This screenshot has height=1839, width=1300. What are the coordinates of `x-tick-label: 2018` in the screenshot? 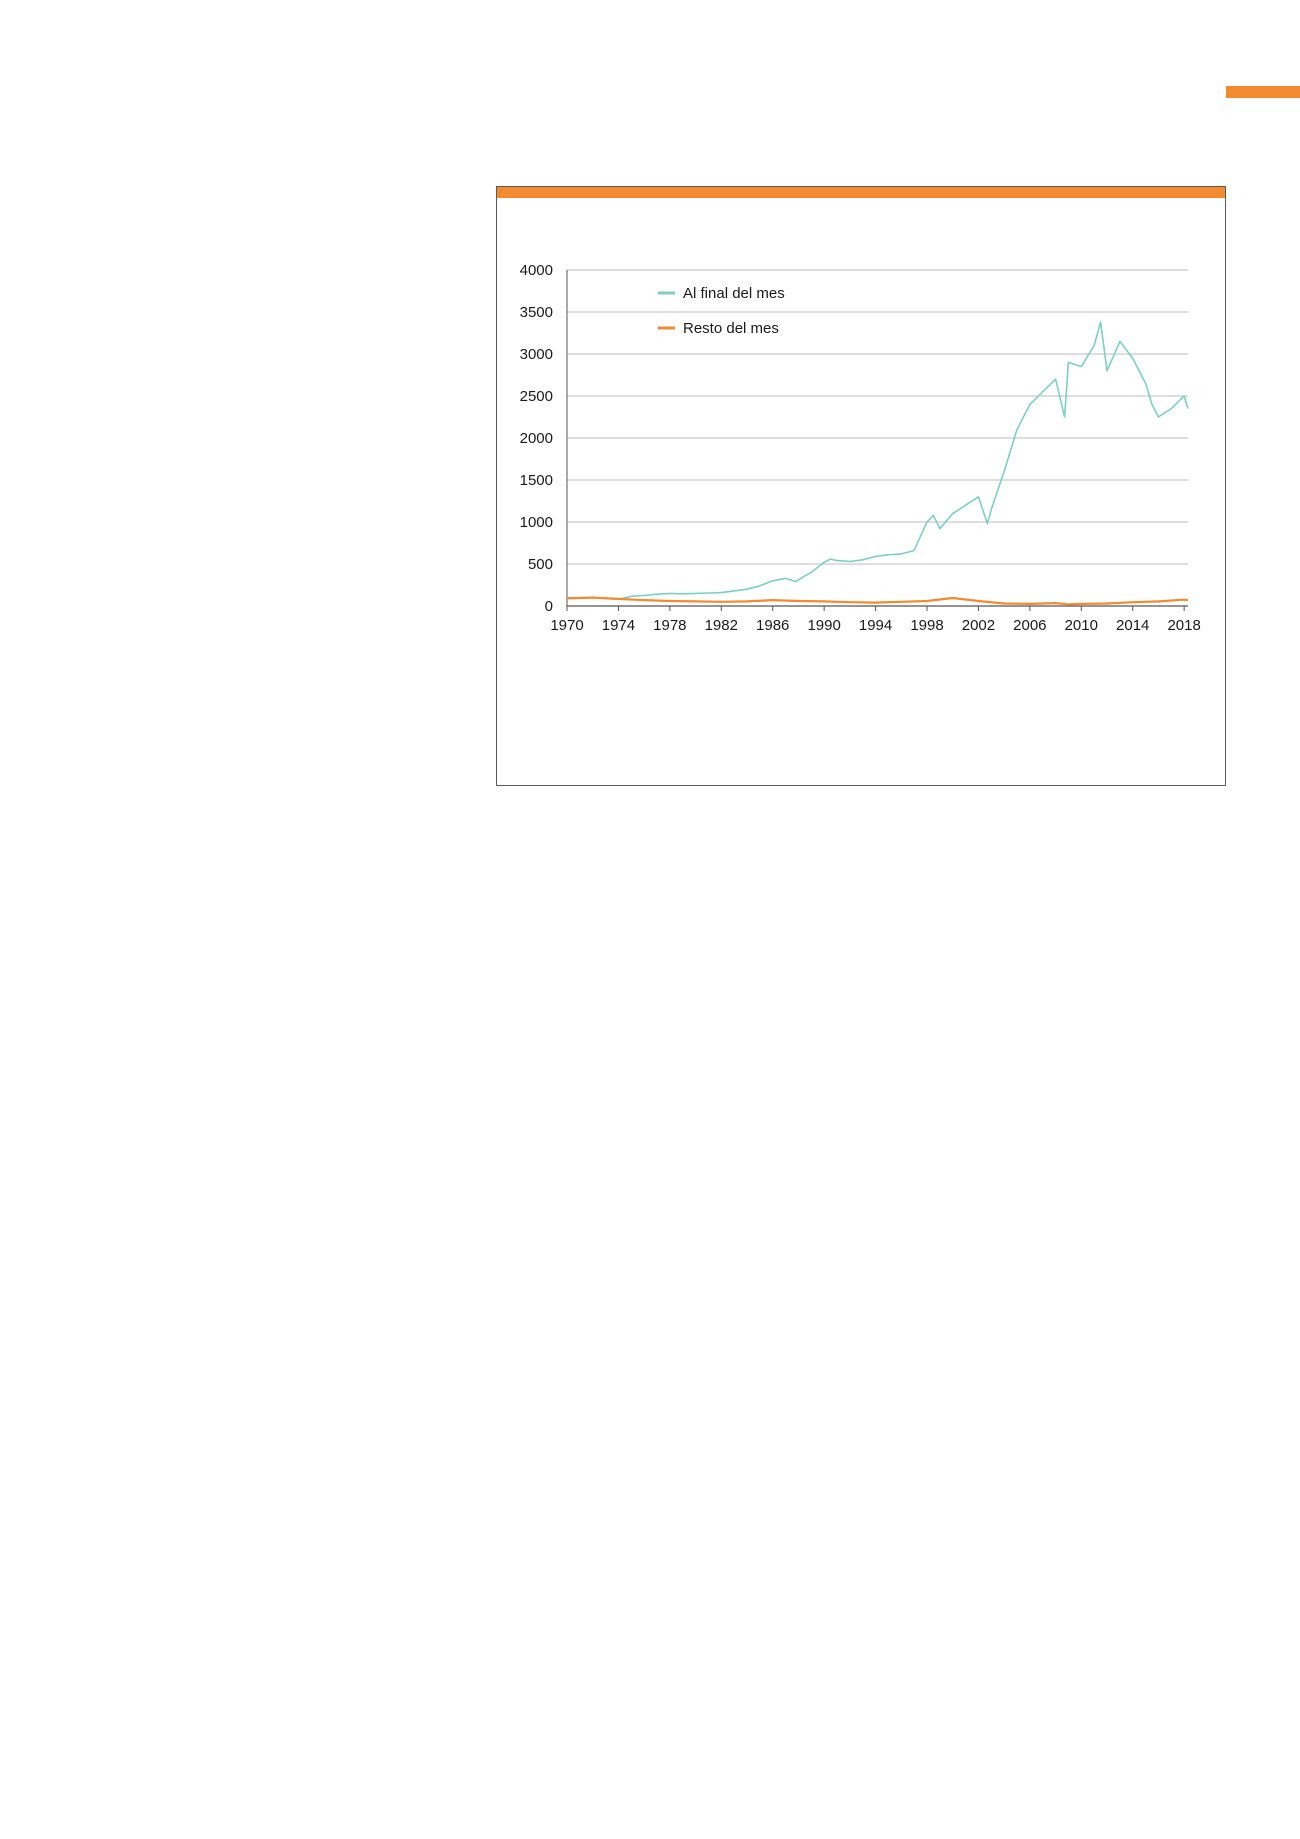 It's located at (1183, 625).